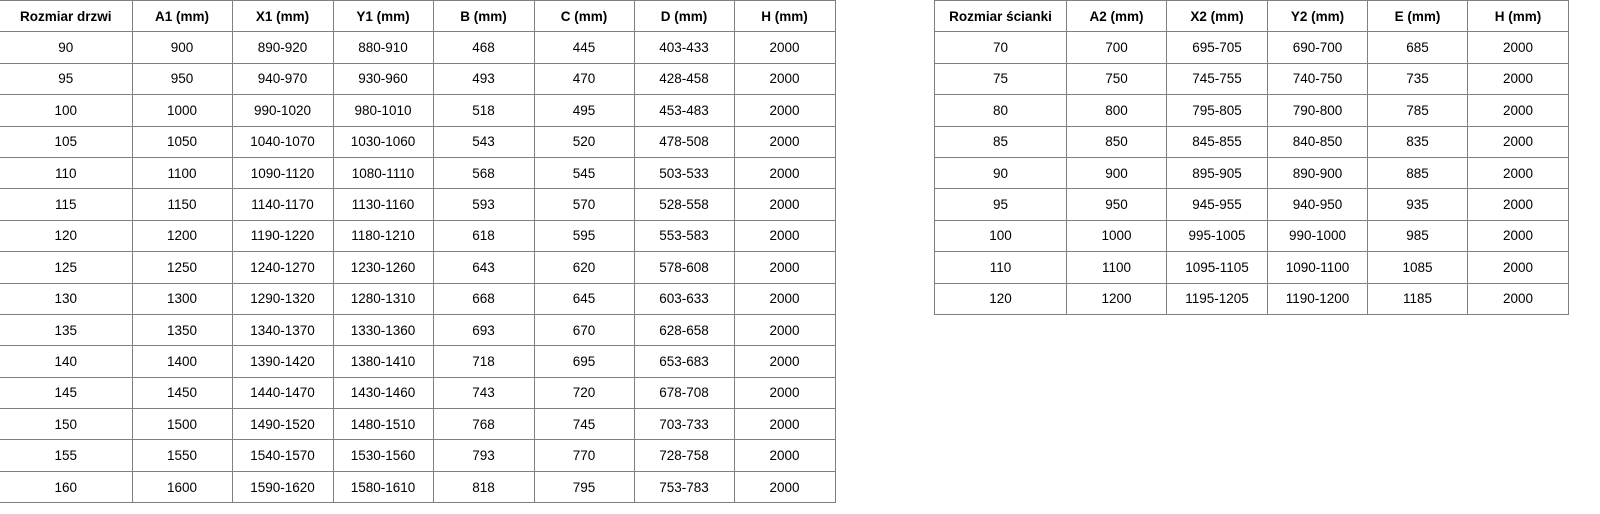  I want to click on table-cell: 568, so click(483, 173).